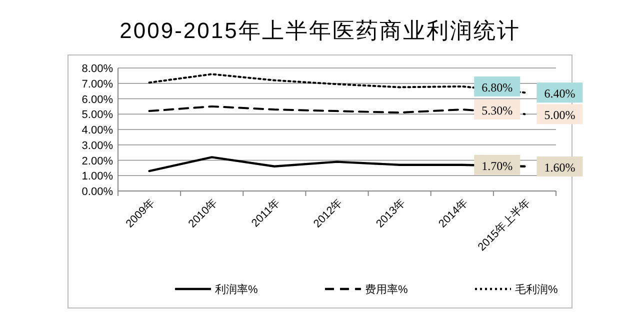  Describe the element at coordinates (560, 167) in the screenshot. I see `data-label: 1.60%` at that location.